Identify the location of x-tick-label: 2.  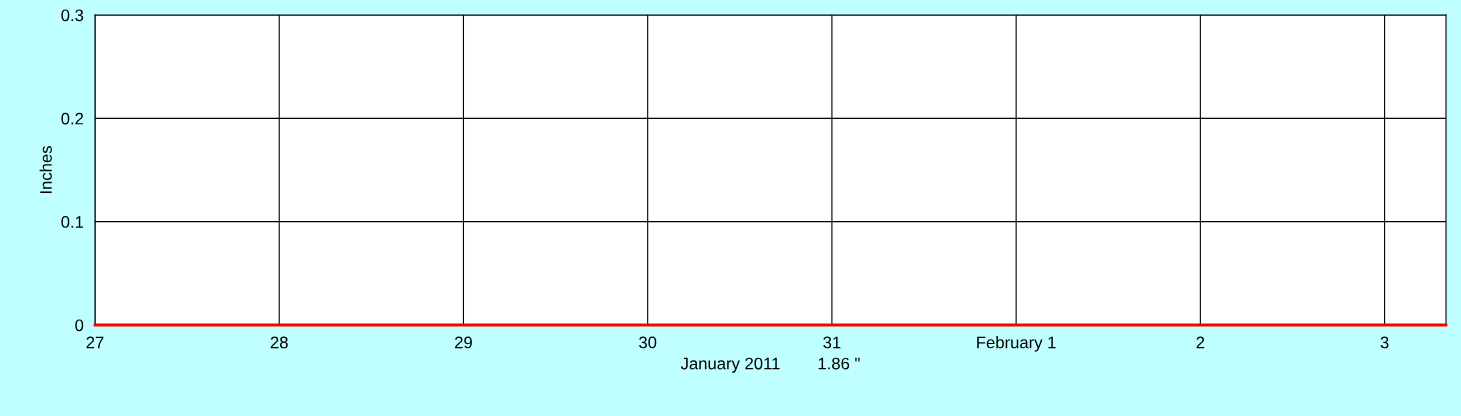
(1200, 342).